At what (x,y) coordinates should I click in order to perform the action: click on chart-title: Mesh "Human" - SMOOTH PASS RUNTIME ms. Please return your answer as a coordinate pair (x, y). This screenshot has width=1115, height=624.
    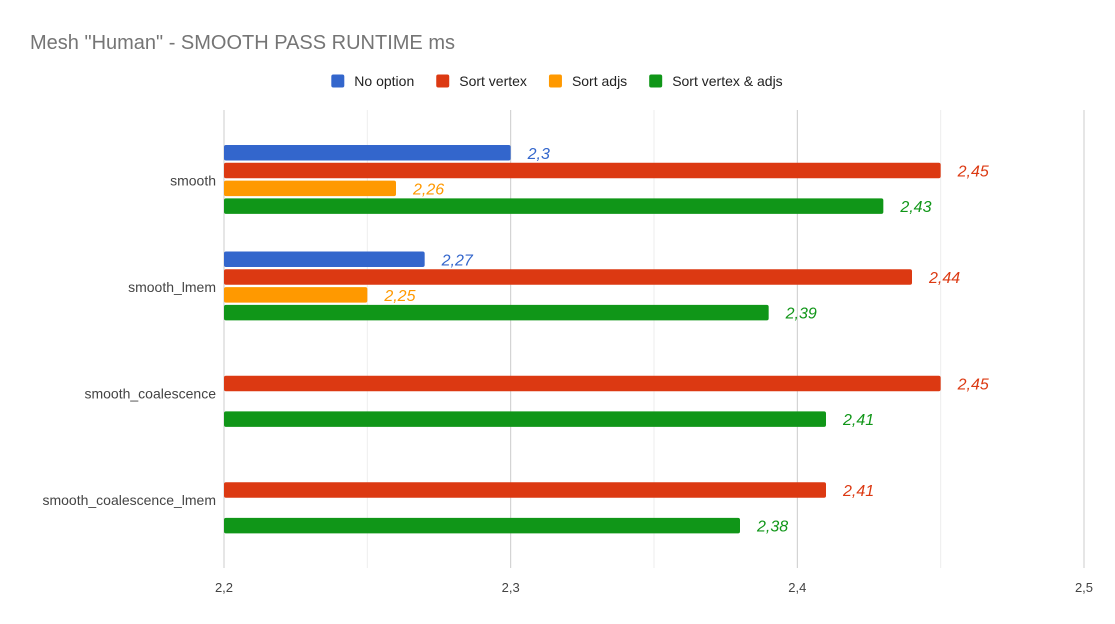
    Looking at the image, I should click on (242, 43).